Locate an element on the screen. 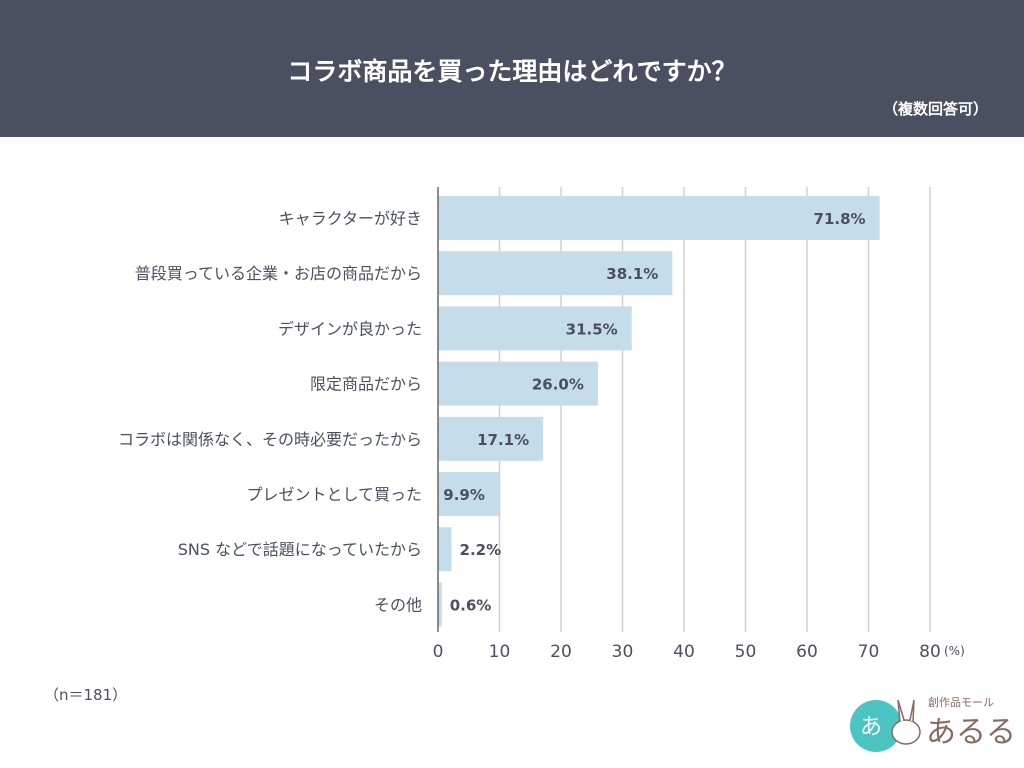  x-tick-label: 40 is located at coordinates (684, 652).